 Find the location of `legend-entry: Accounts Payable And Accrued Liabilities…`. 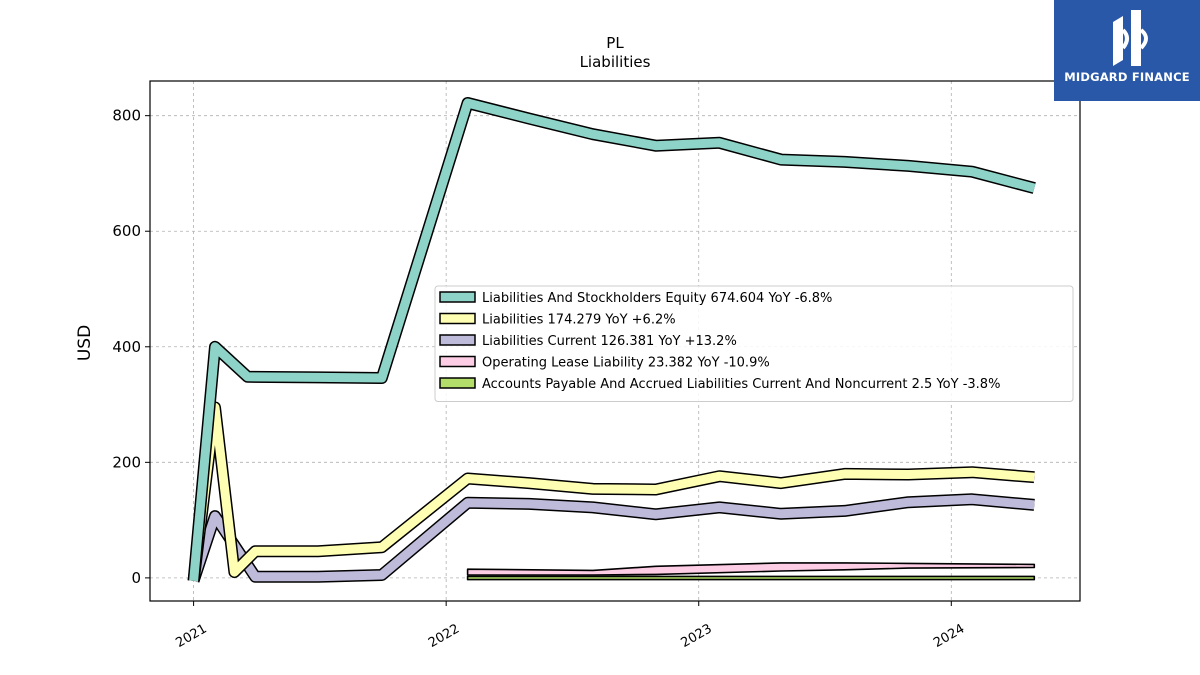

legend-entry: Accounts Payable And Accrued Liabilities… is located at coordinates (741, 384).